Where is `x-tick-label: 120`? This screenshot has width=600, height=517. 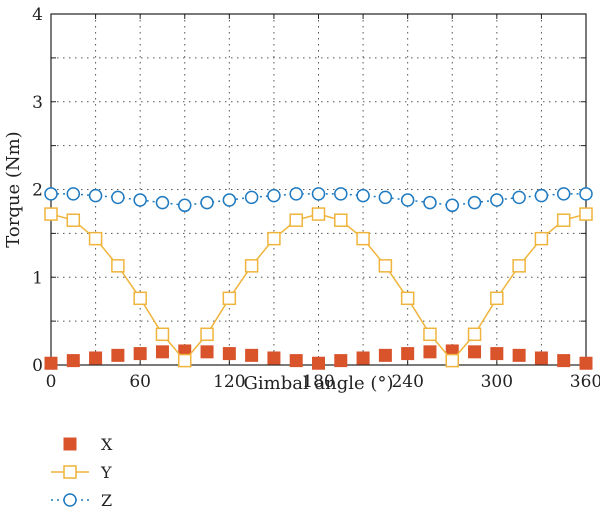
x-tick-label: 120 is located at coordinates (229, 382).